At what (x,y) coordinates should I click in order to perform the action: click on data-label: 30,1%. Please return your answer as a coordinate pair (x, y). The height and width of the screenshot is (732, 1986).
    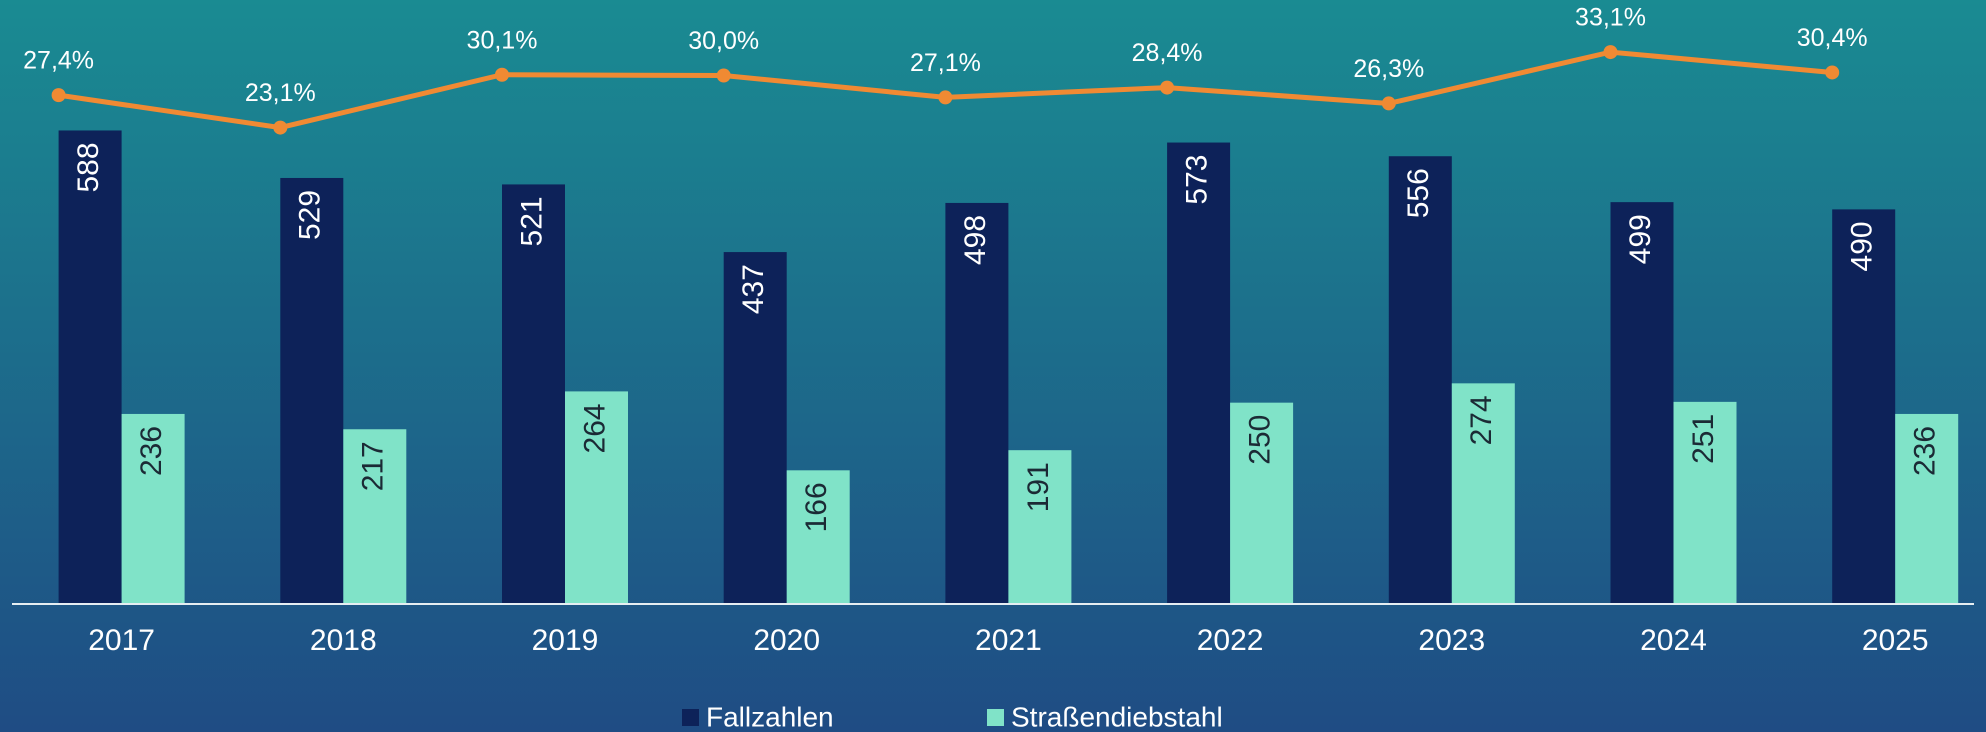
    Looking at the image, I should click on (502, 40).